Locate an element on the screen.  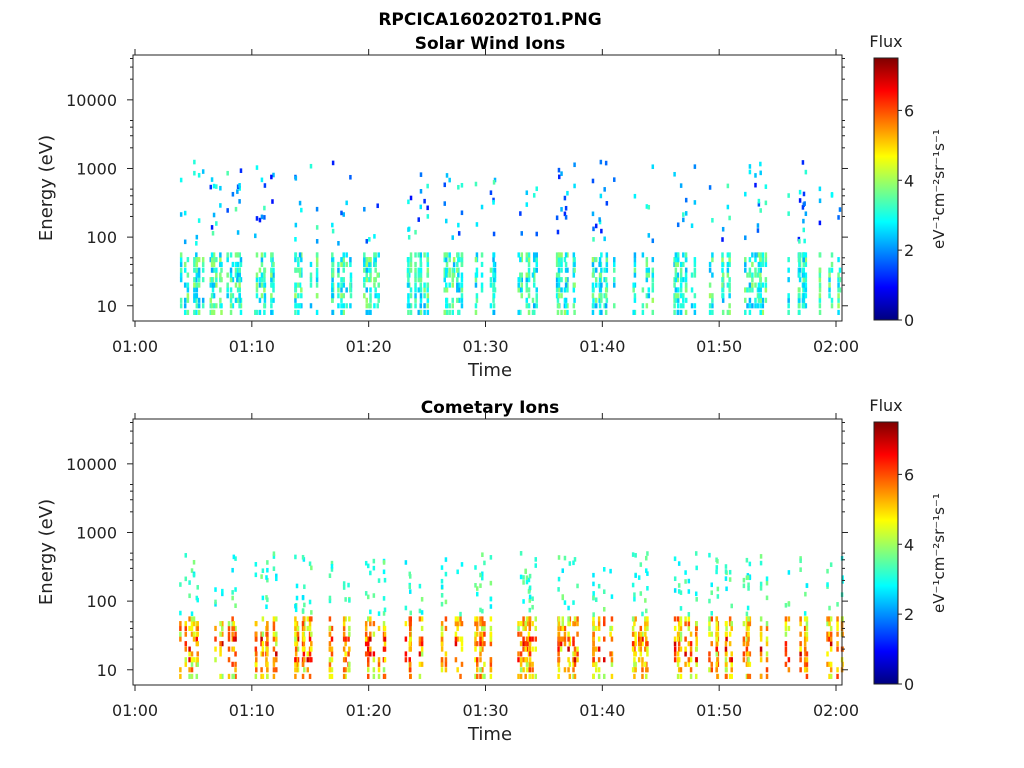
y-tick-label: 100 is located at coordinates (101, 601).